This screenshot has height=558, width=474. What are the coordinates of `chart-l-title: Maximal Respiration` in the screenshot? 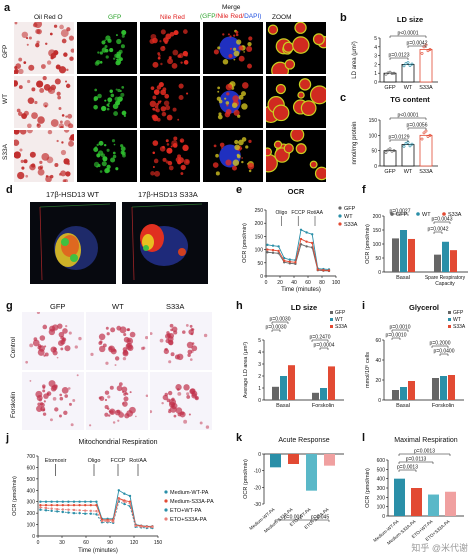 It's located at (426, 440).